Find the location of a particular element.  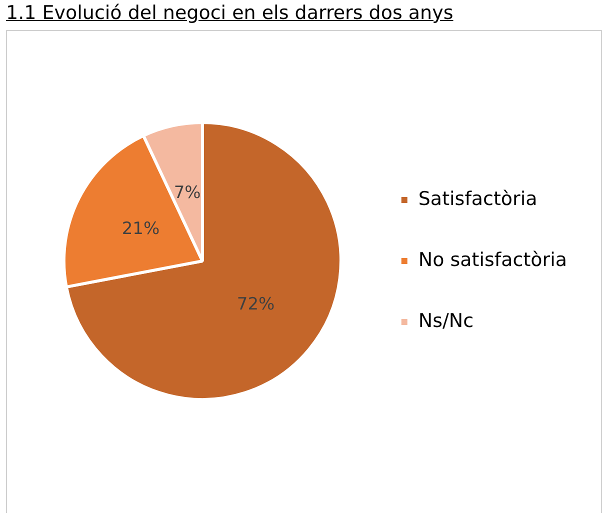

data-label: 72% is located at coordinates (255, 304).